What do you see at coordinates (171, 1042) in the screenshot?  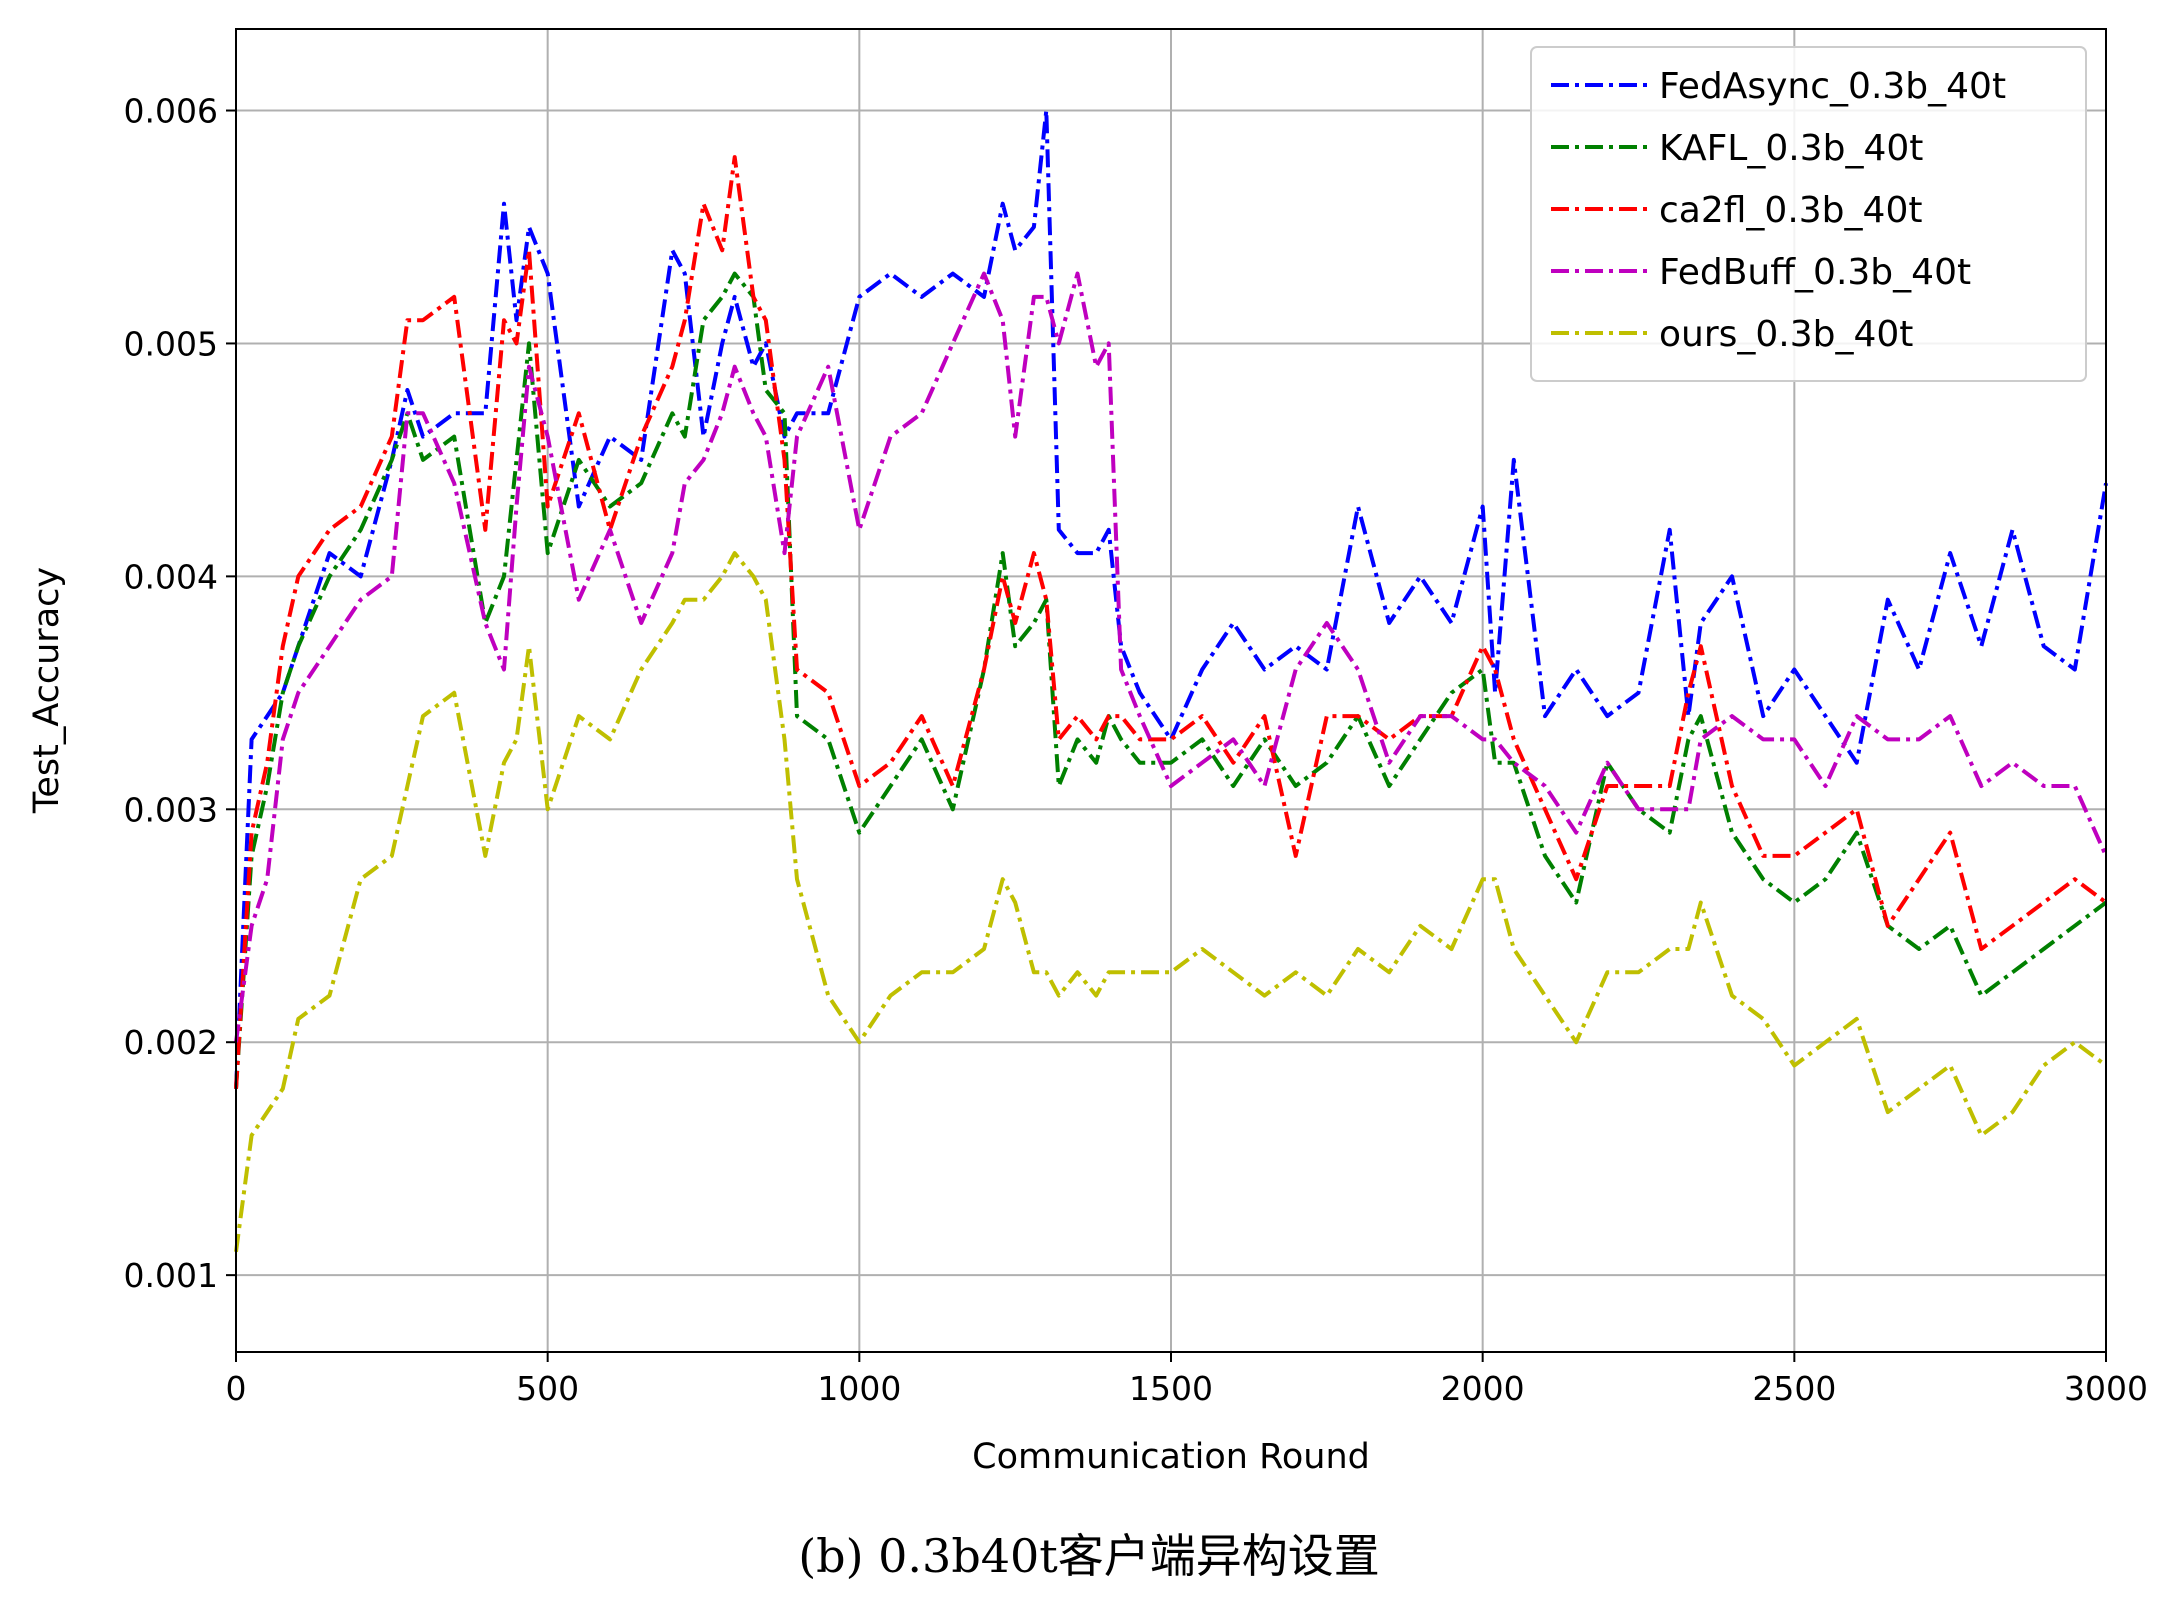 I see `y-tick-label: 0.002` at bounding box center [171, 1042].